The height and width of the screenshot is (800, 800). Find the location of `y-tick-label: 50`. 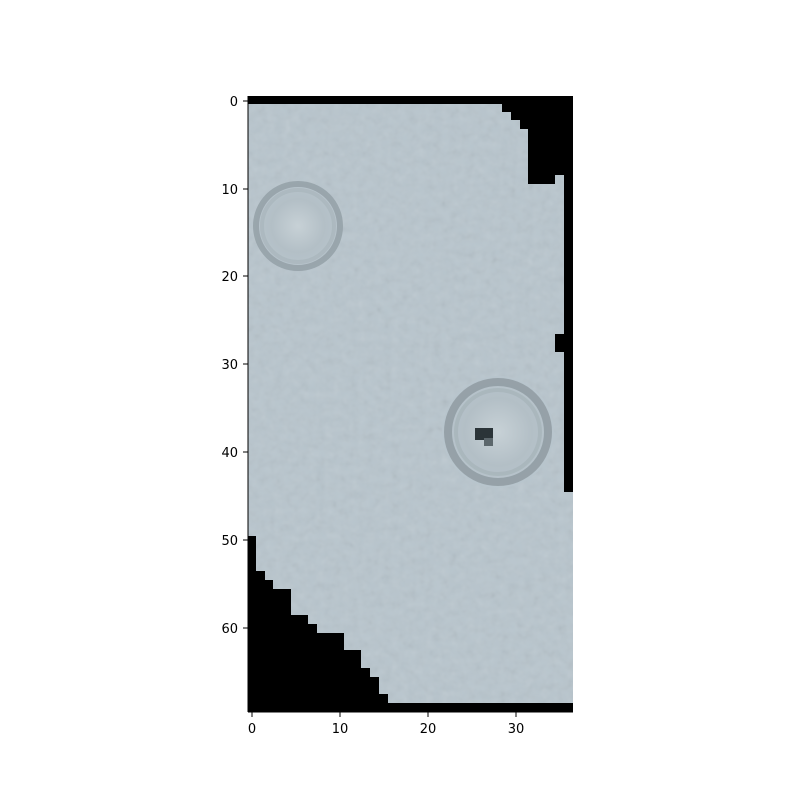

y-tick-label: 50 is located at coordinates (229, 541).